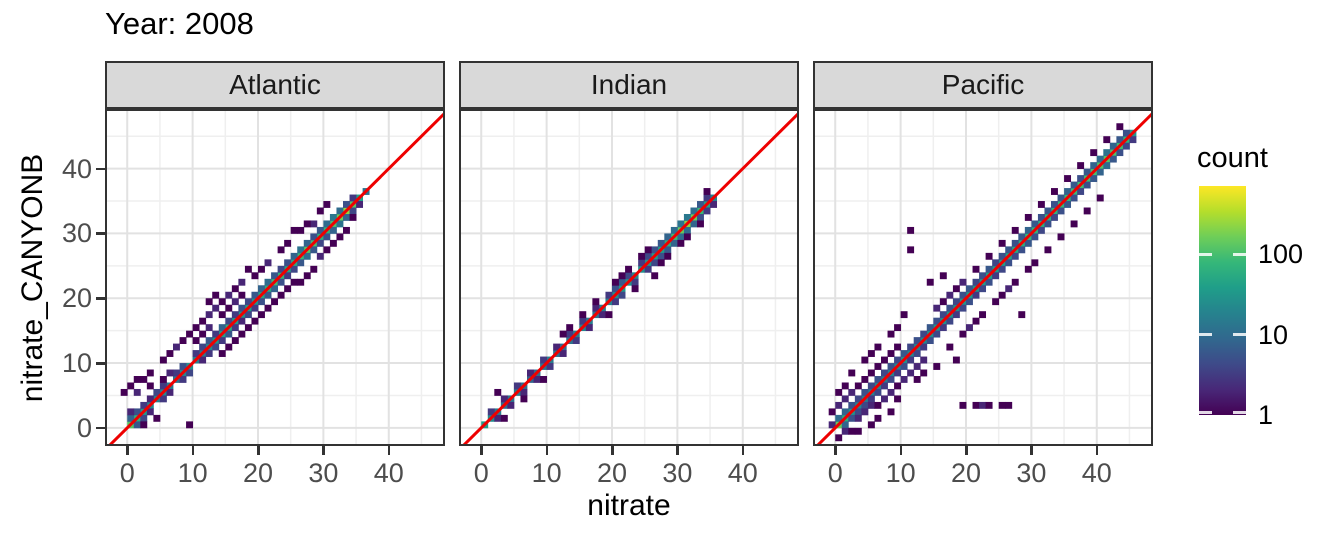  I want to click on legend-tick-label: 1, so click(1266, 415).